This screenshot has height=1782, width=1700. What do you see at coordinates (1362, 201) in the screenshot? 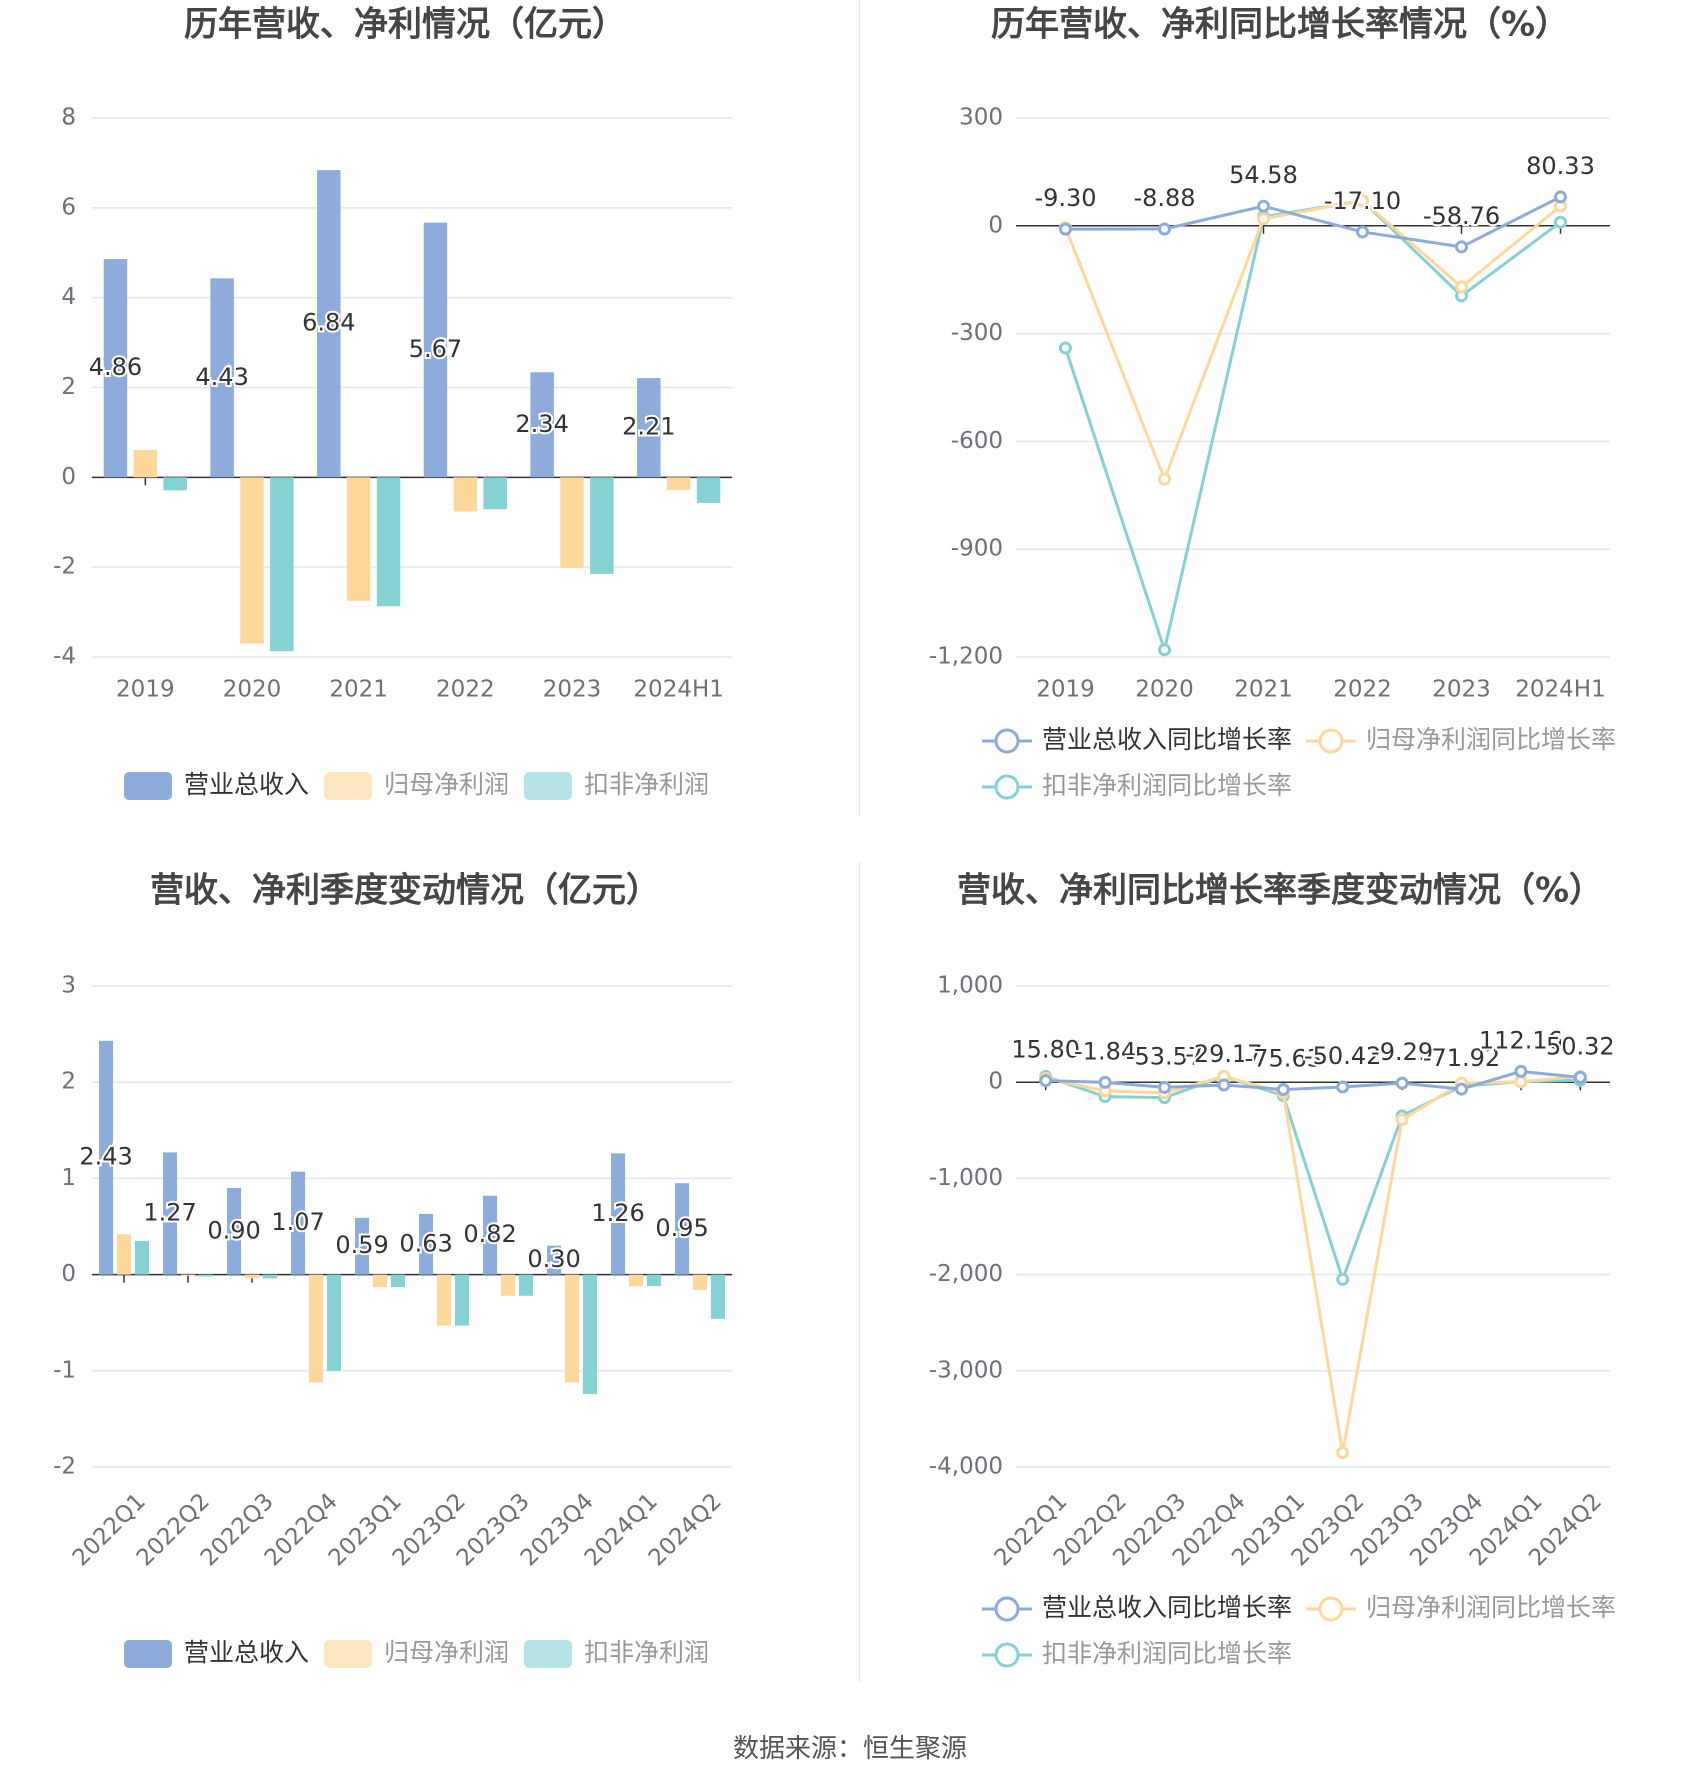
I see `data-label-annual-growth-3: -17.10` at bounding box center [1362, 201].